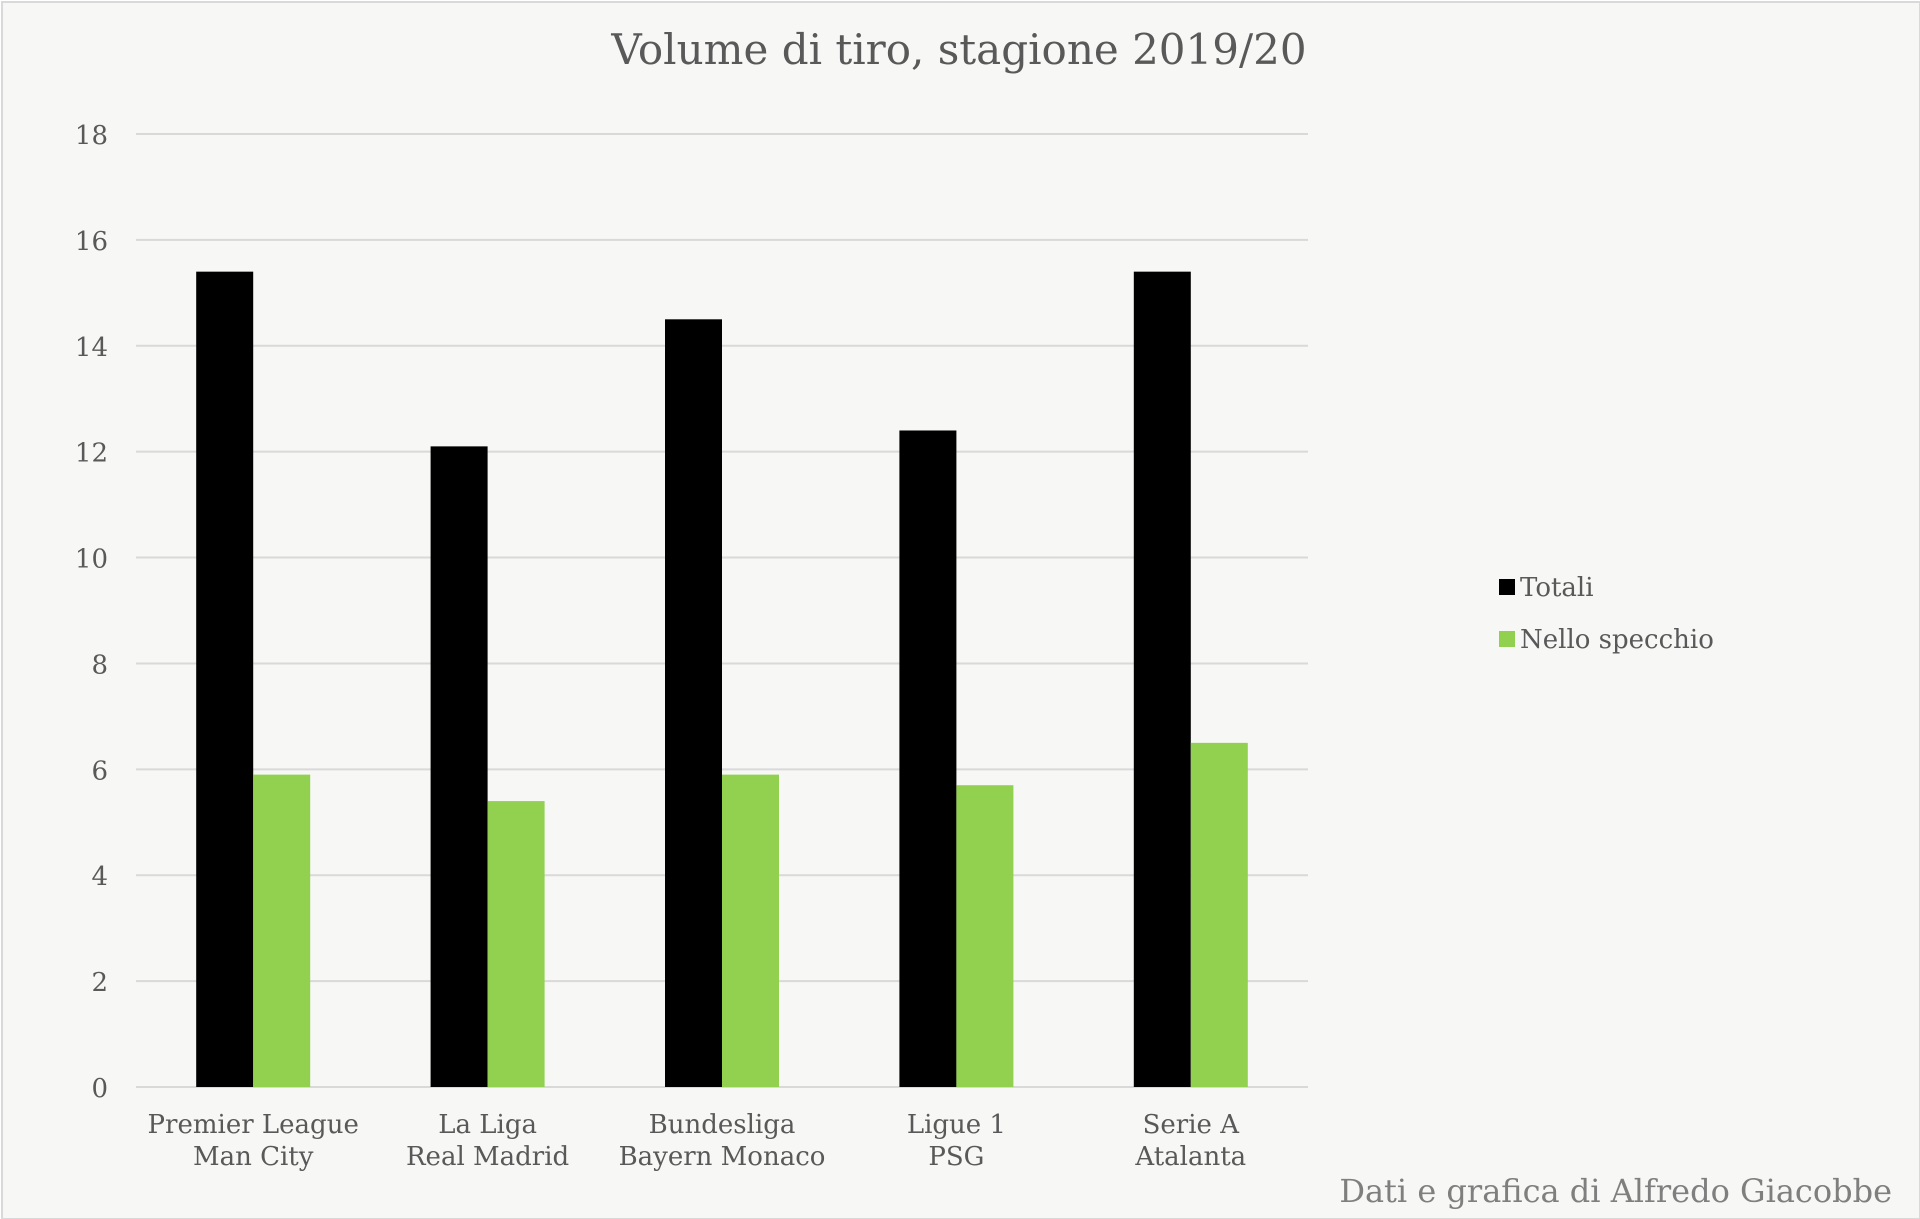 The image size is (1920, 1219). Describe the element at coordinates (1615, 1191) in the screenshot. I see `credit-text: Dati e grafica di Alfredo Giacobbe` at that location.